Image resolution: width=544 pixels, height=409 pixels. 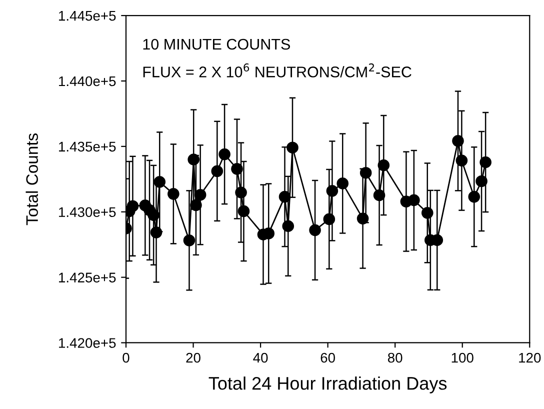 What do you see at coordinates (87, 16) in the screenshot?
I see `y-tick-label: 1.445e+5` at bounding box center [87, 16].